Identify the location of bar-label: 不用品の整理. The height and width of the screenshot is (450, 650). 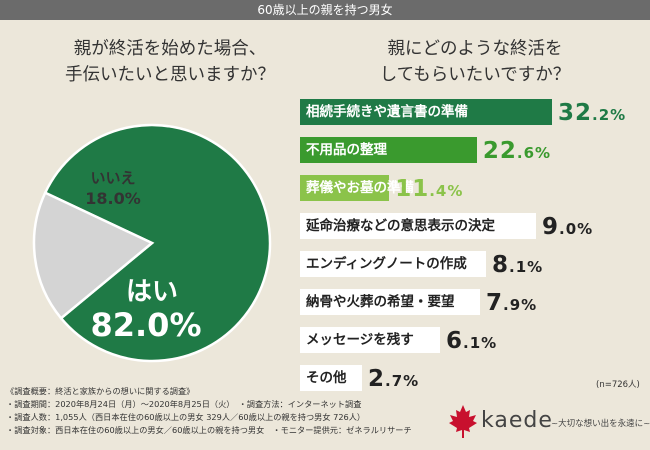
(346, 150).